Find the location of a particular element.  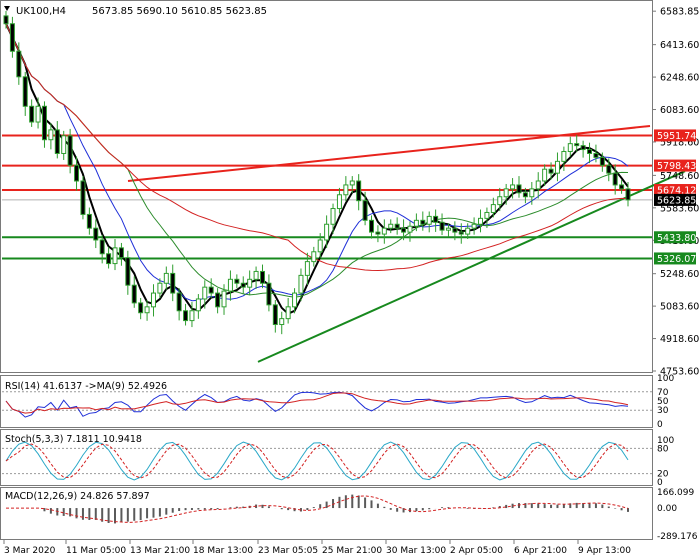

level-label-text: 5798.43 is located at coordinates (676, 166).